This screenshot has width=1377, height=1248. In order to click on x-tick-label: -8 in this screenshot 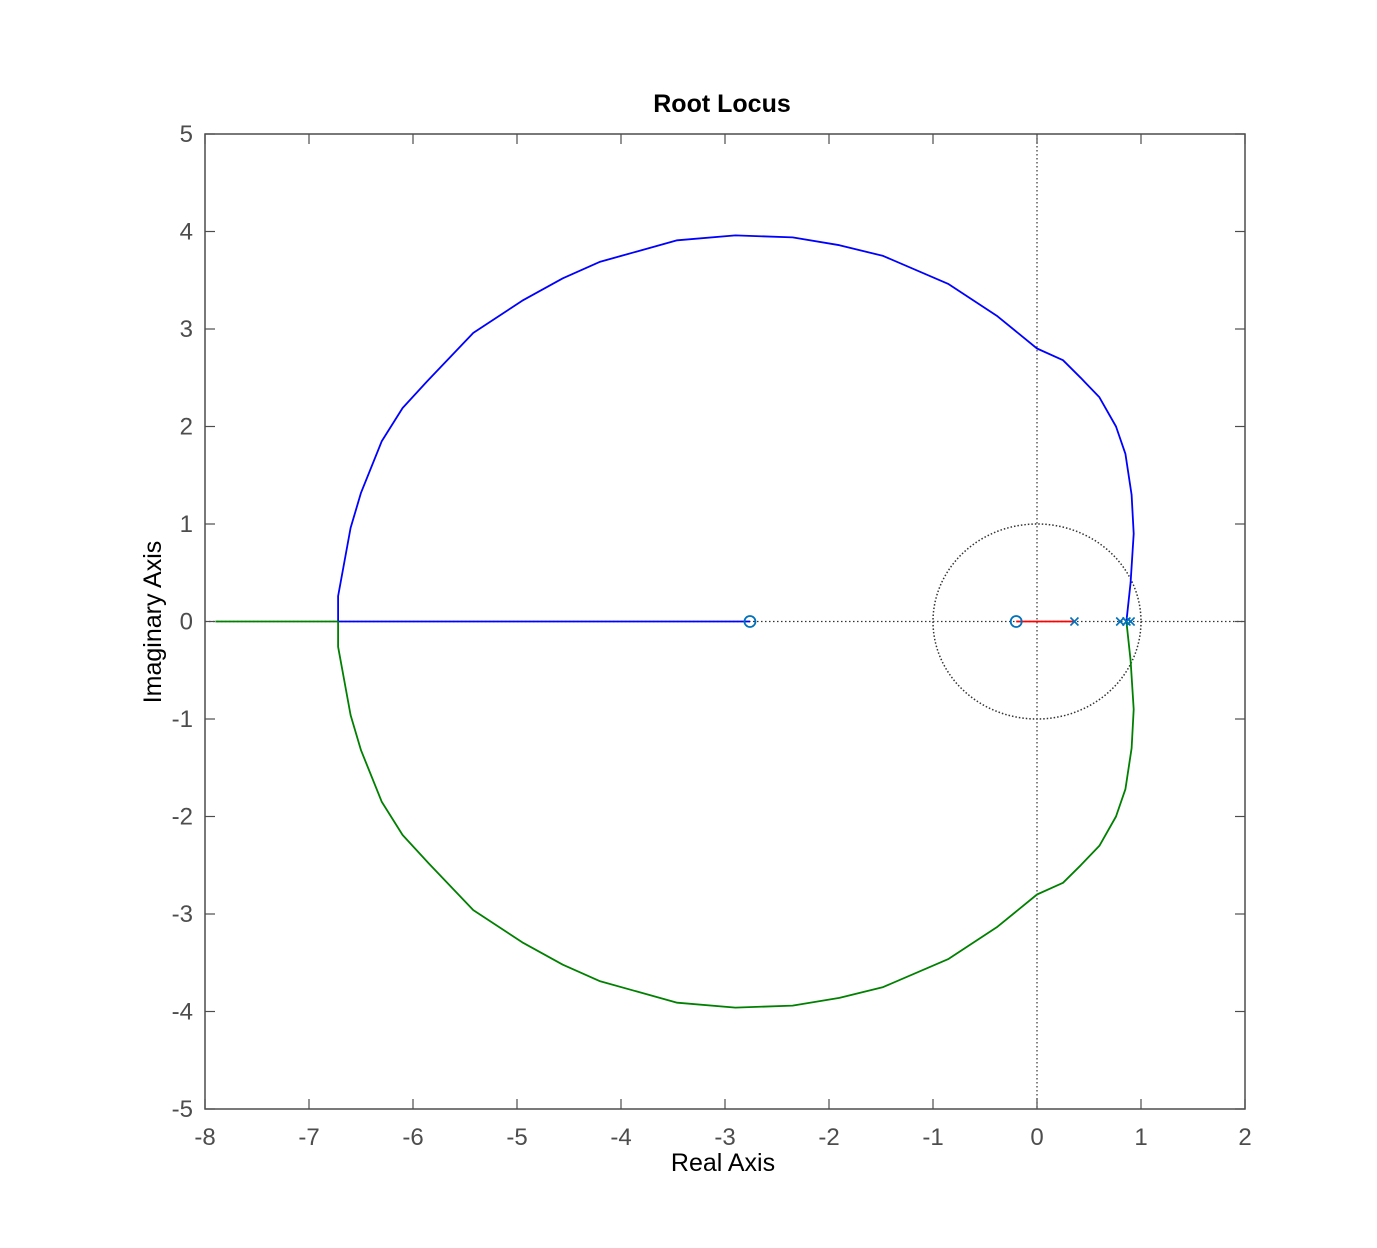, I will do `click(204, 1137)`.